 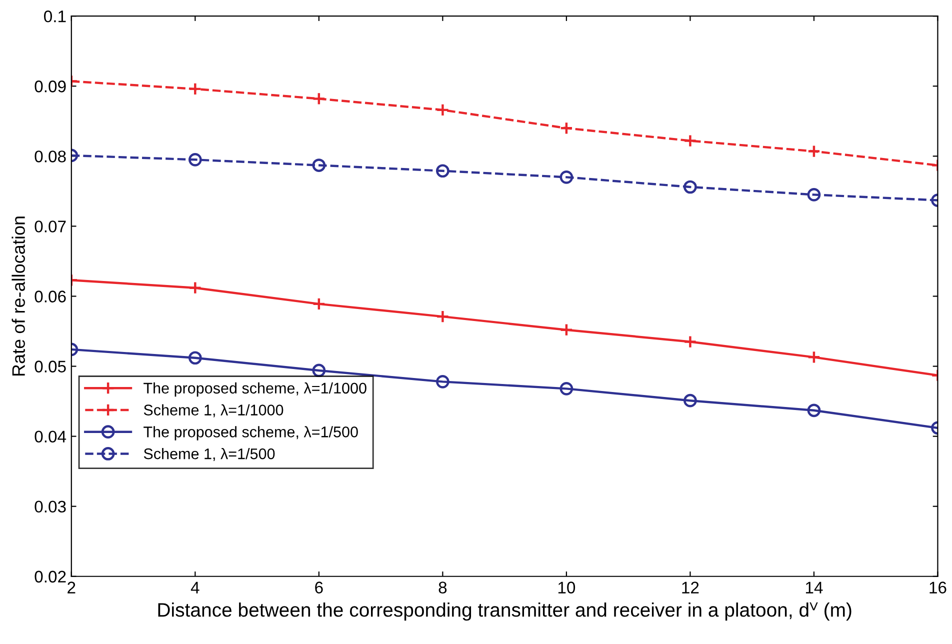 What do you see at coordinates (50, 156) in the screenshot?
I see `y-tick-label: 0.08` at bounding box center [50, 156].